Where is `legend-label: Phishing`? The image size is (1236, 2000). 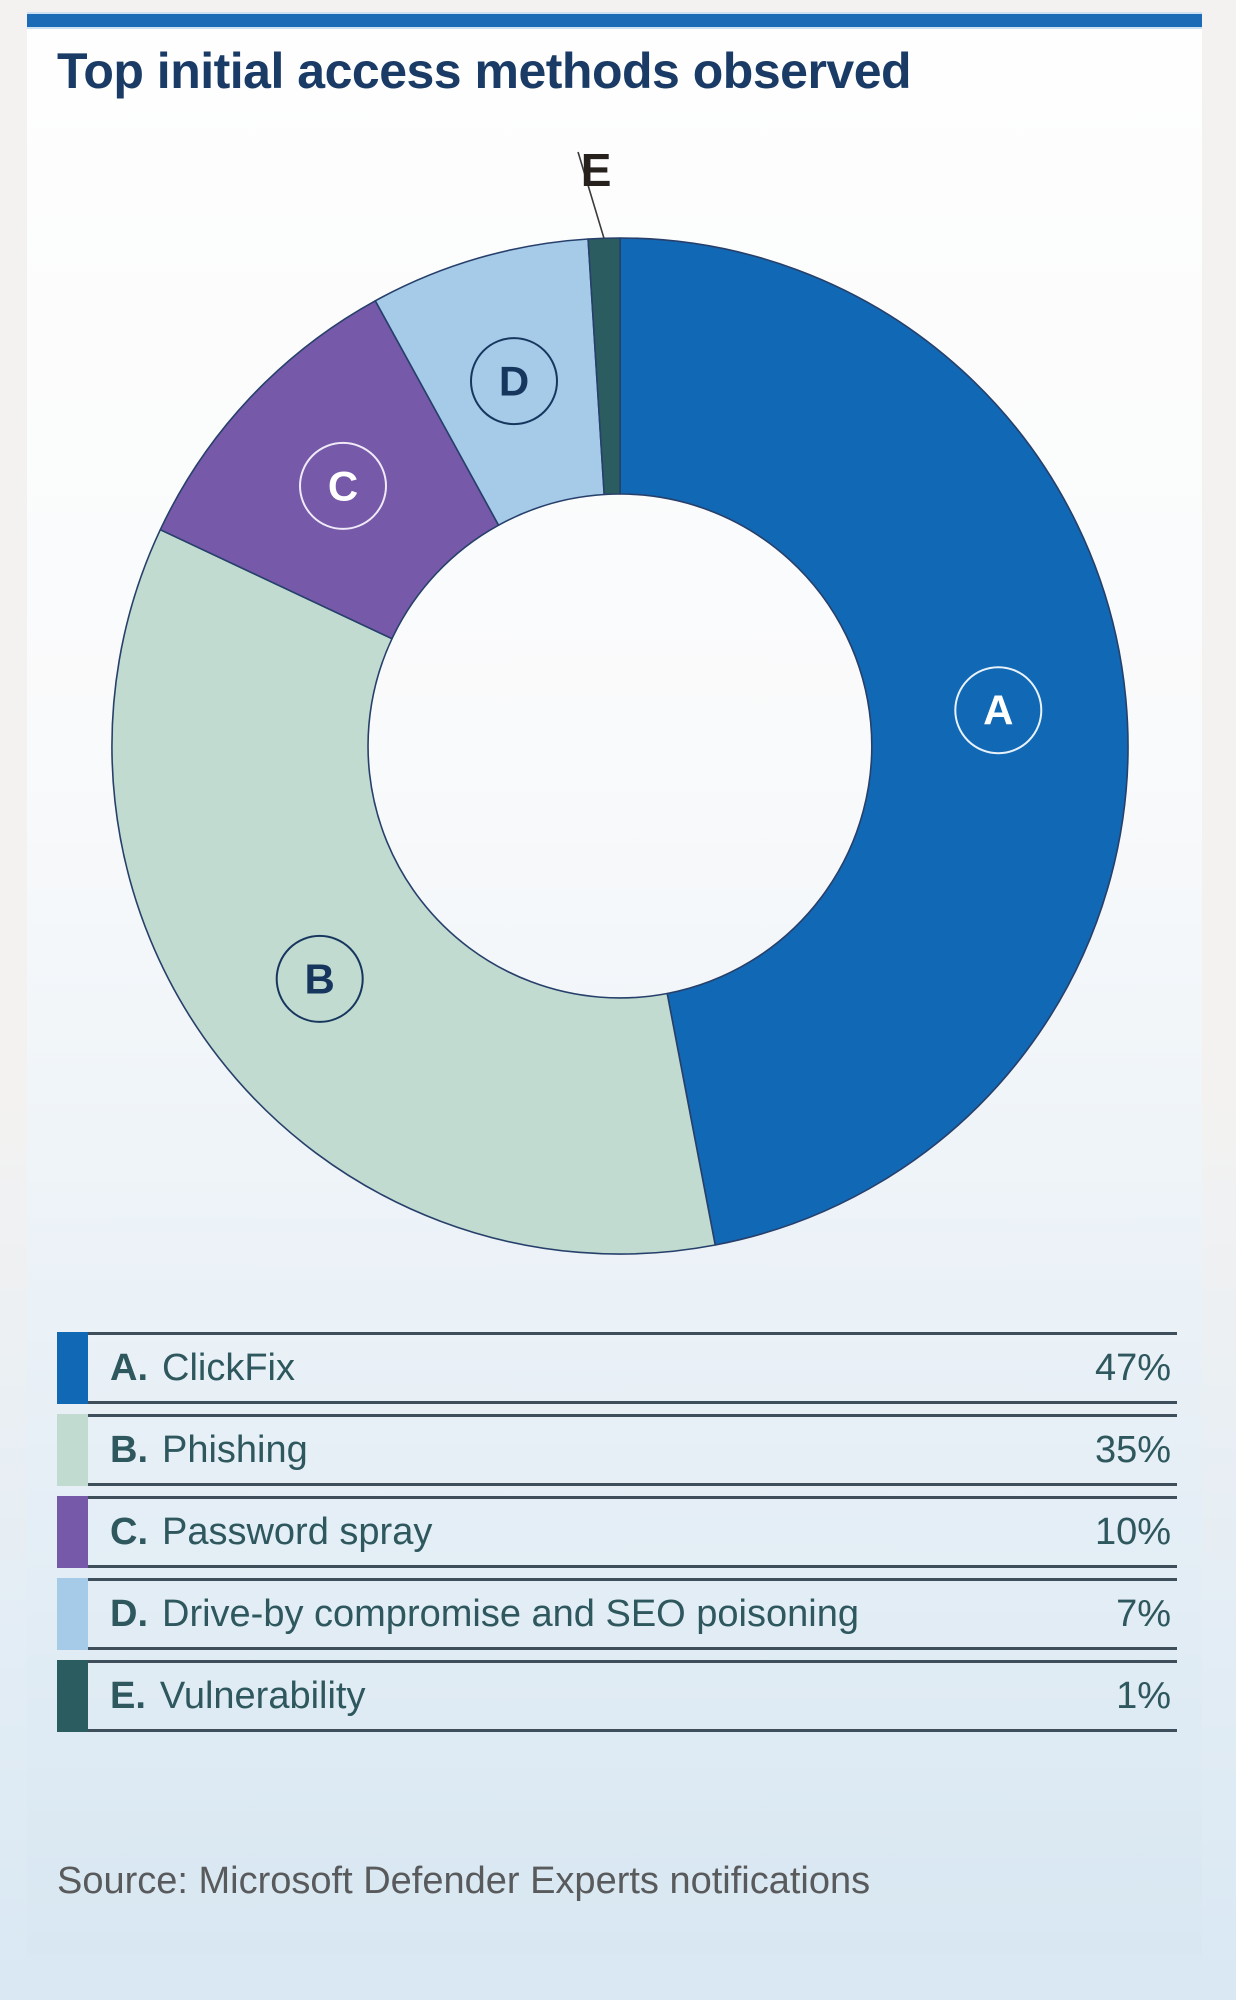
legend-label: Phishing is located at coordinates (235, 1449).